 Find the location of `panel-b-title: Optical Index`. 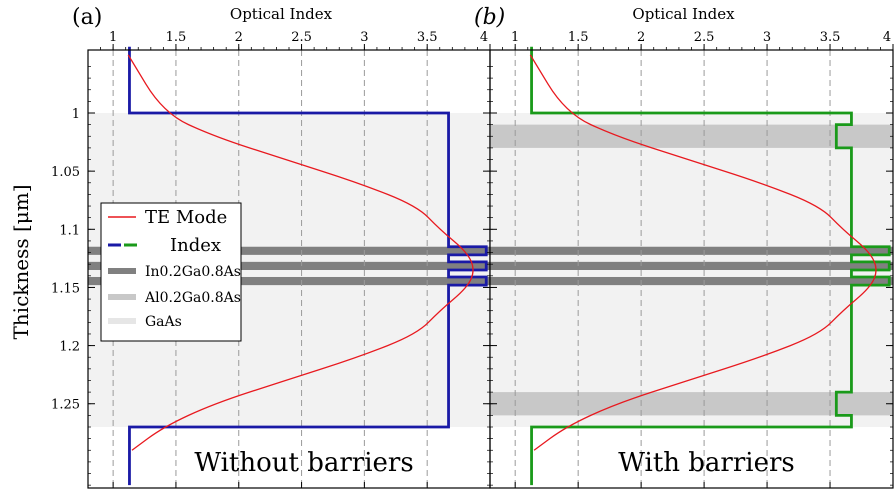

panel-b-title: Optical Index is located at coordinates (683, 14).